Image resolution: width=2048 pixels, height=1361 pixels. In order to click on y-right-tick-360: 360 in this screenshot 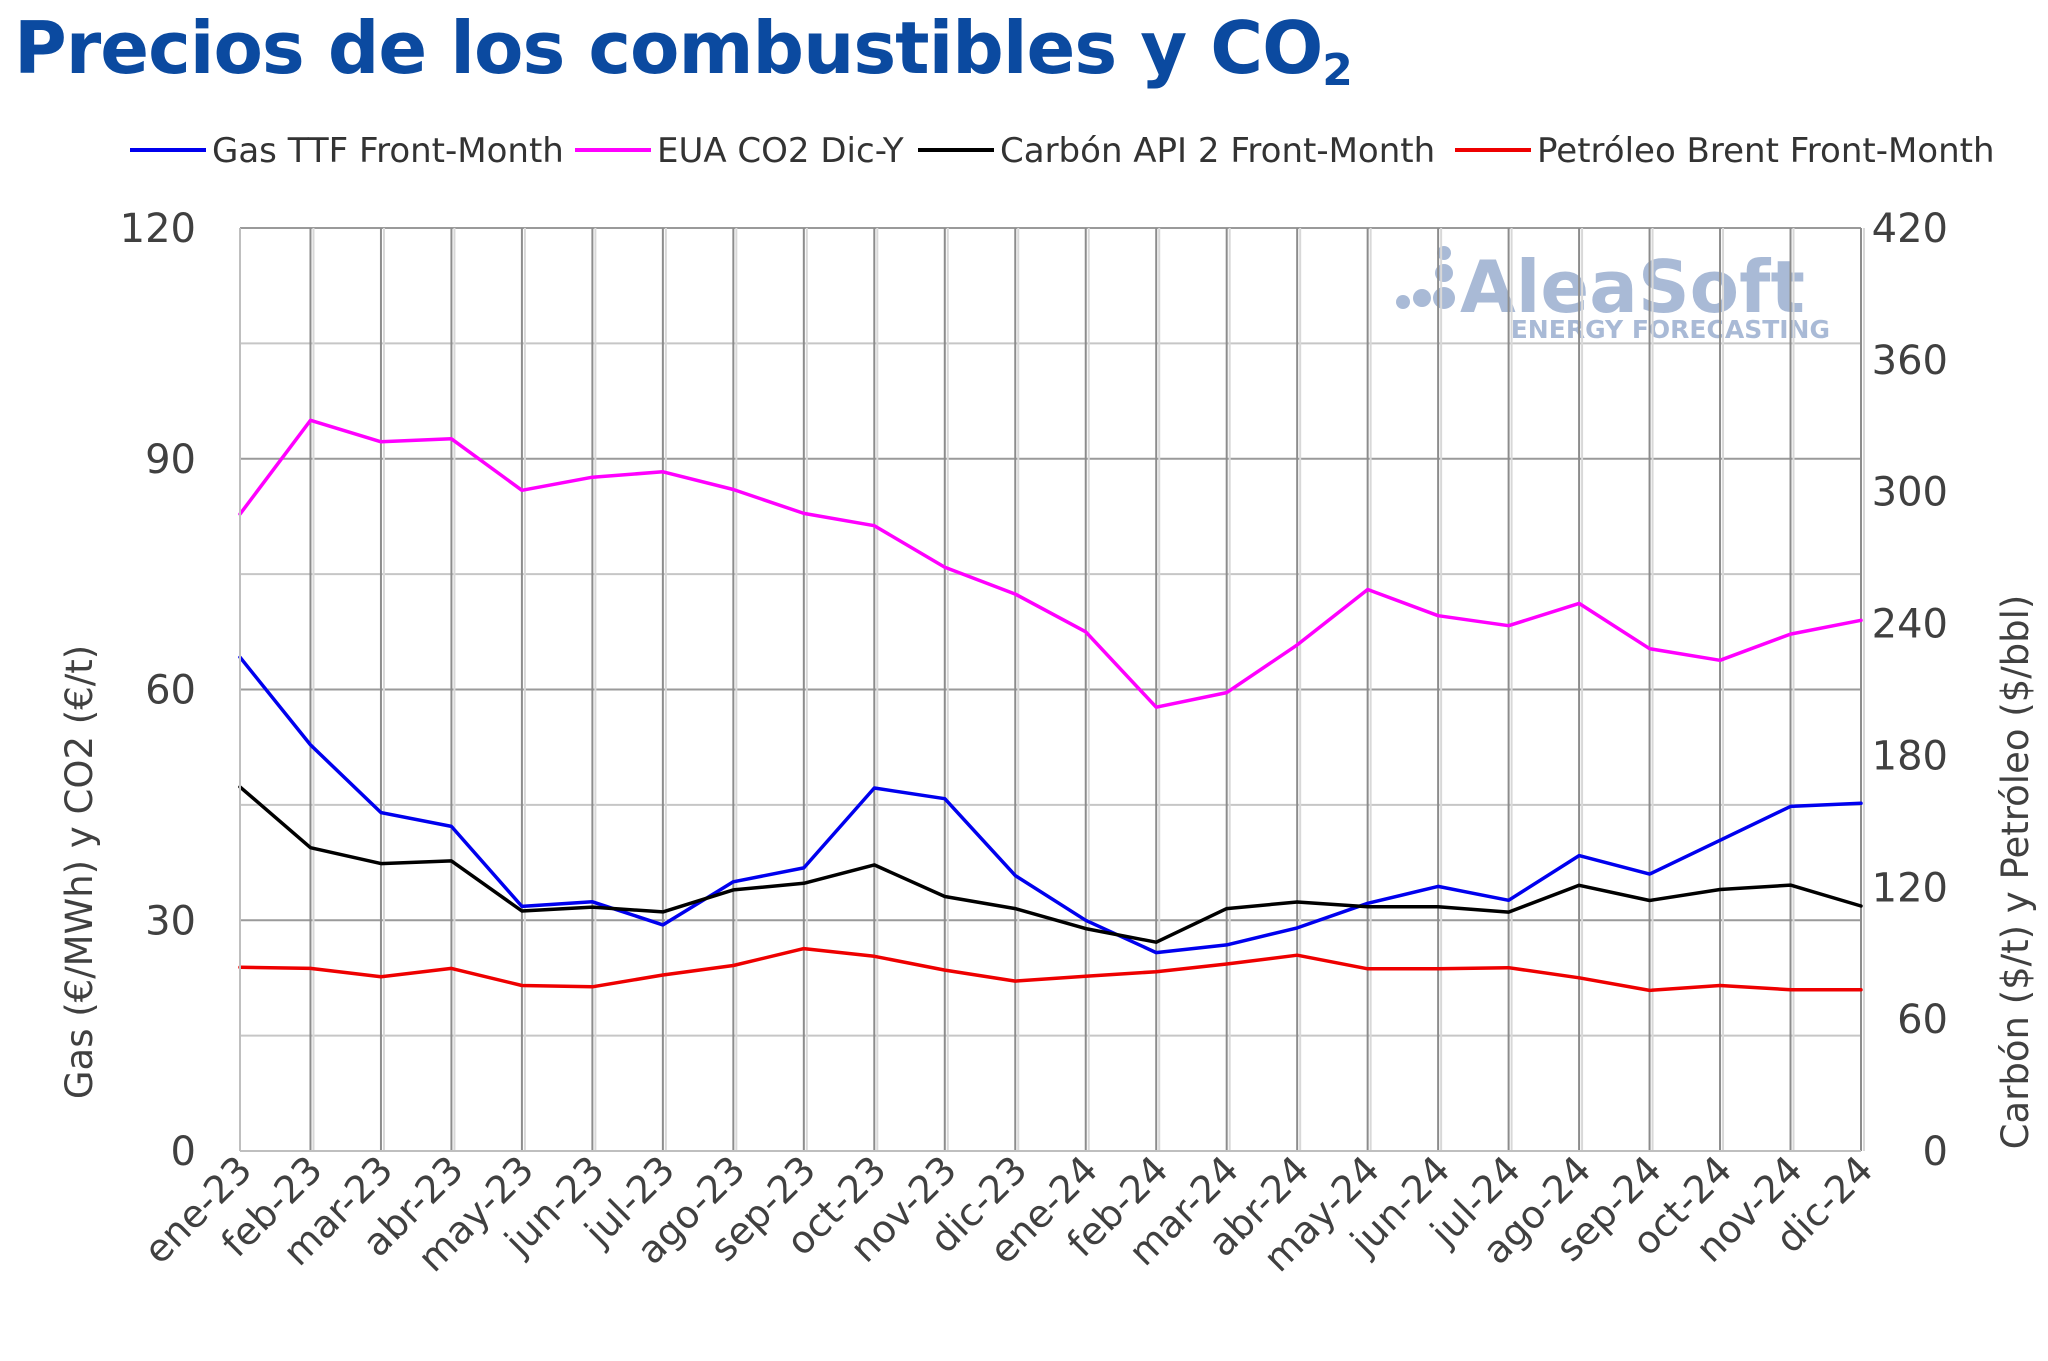, I will do `click(1910, 361)`.